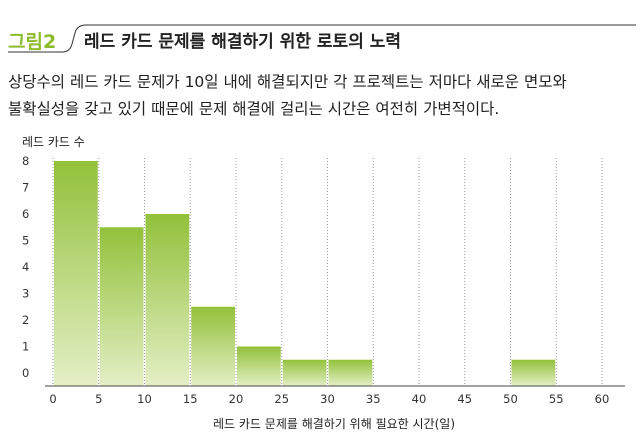 This screenshot has width=640, height=441. What do you see at coordinates (25, 347) in the screenshot?
I see `y-tick-label: 1` at bounding box center [25, 347].